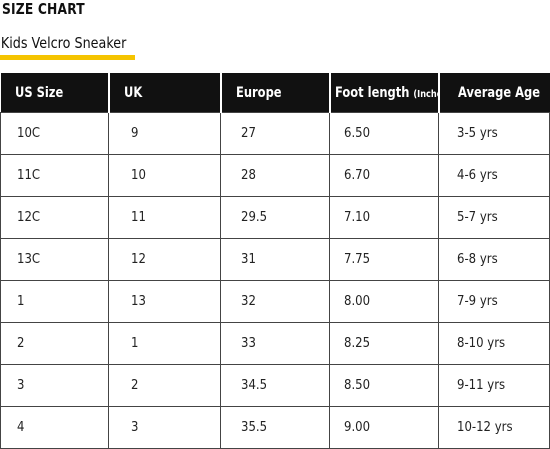  Describe the element at coordinates (54, 385) in the screenshot. I see `us-size-cell: 3` at that location.